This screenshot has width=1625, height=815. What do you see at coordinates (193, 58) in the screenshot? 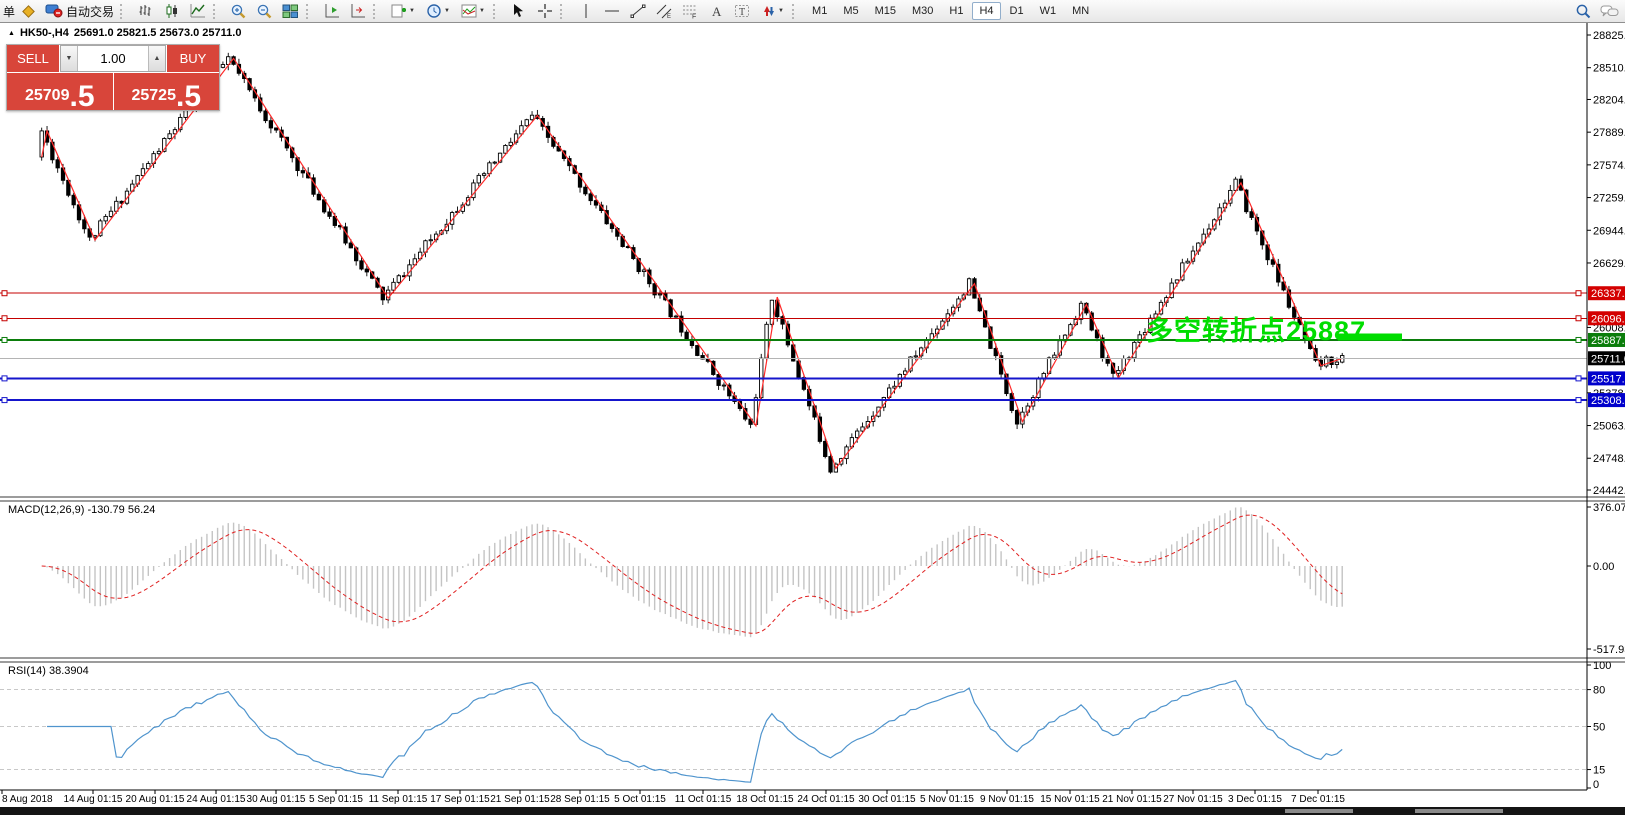
I see `buy-button: BUY` at bounding box center [193, 58].